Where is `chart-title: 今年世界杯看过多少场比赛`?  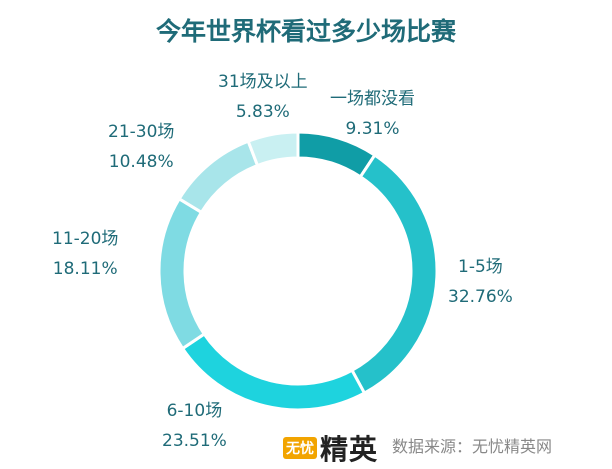 chart-title: 今年世界杯看过多少场比赛 is located at coordinates (305, 31).